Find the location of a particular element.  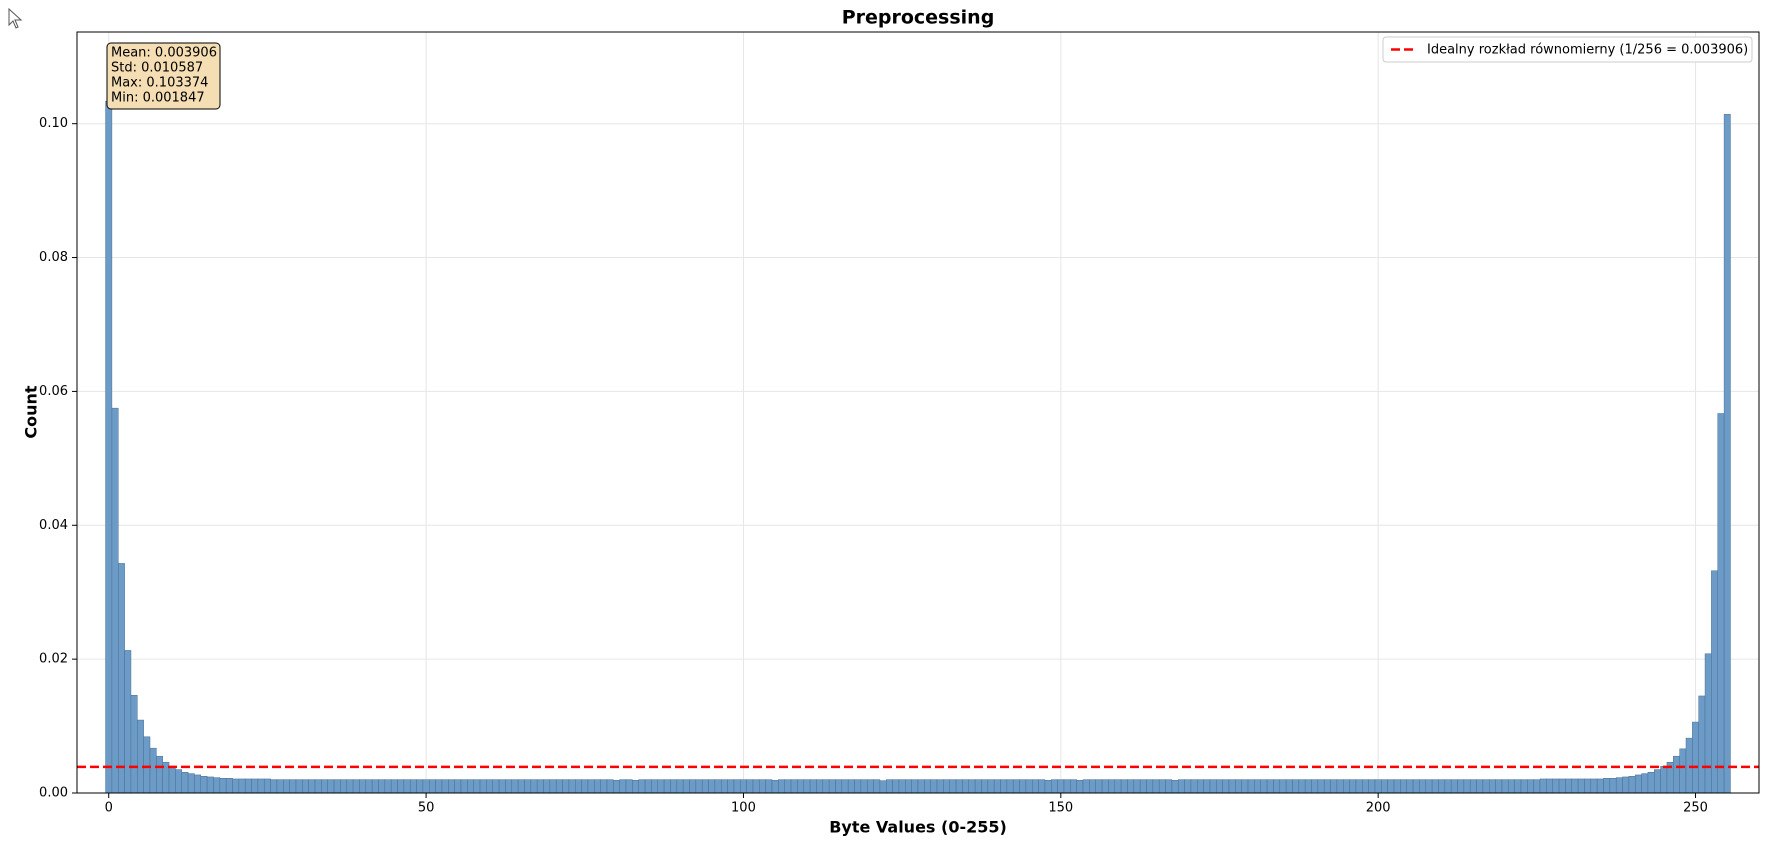

stats-line: Max: 0.103374 is located at coordinates (159, 83).